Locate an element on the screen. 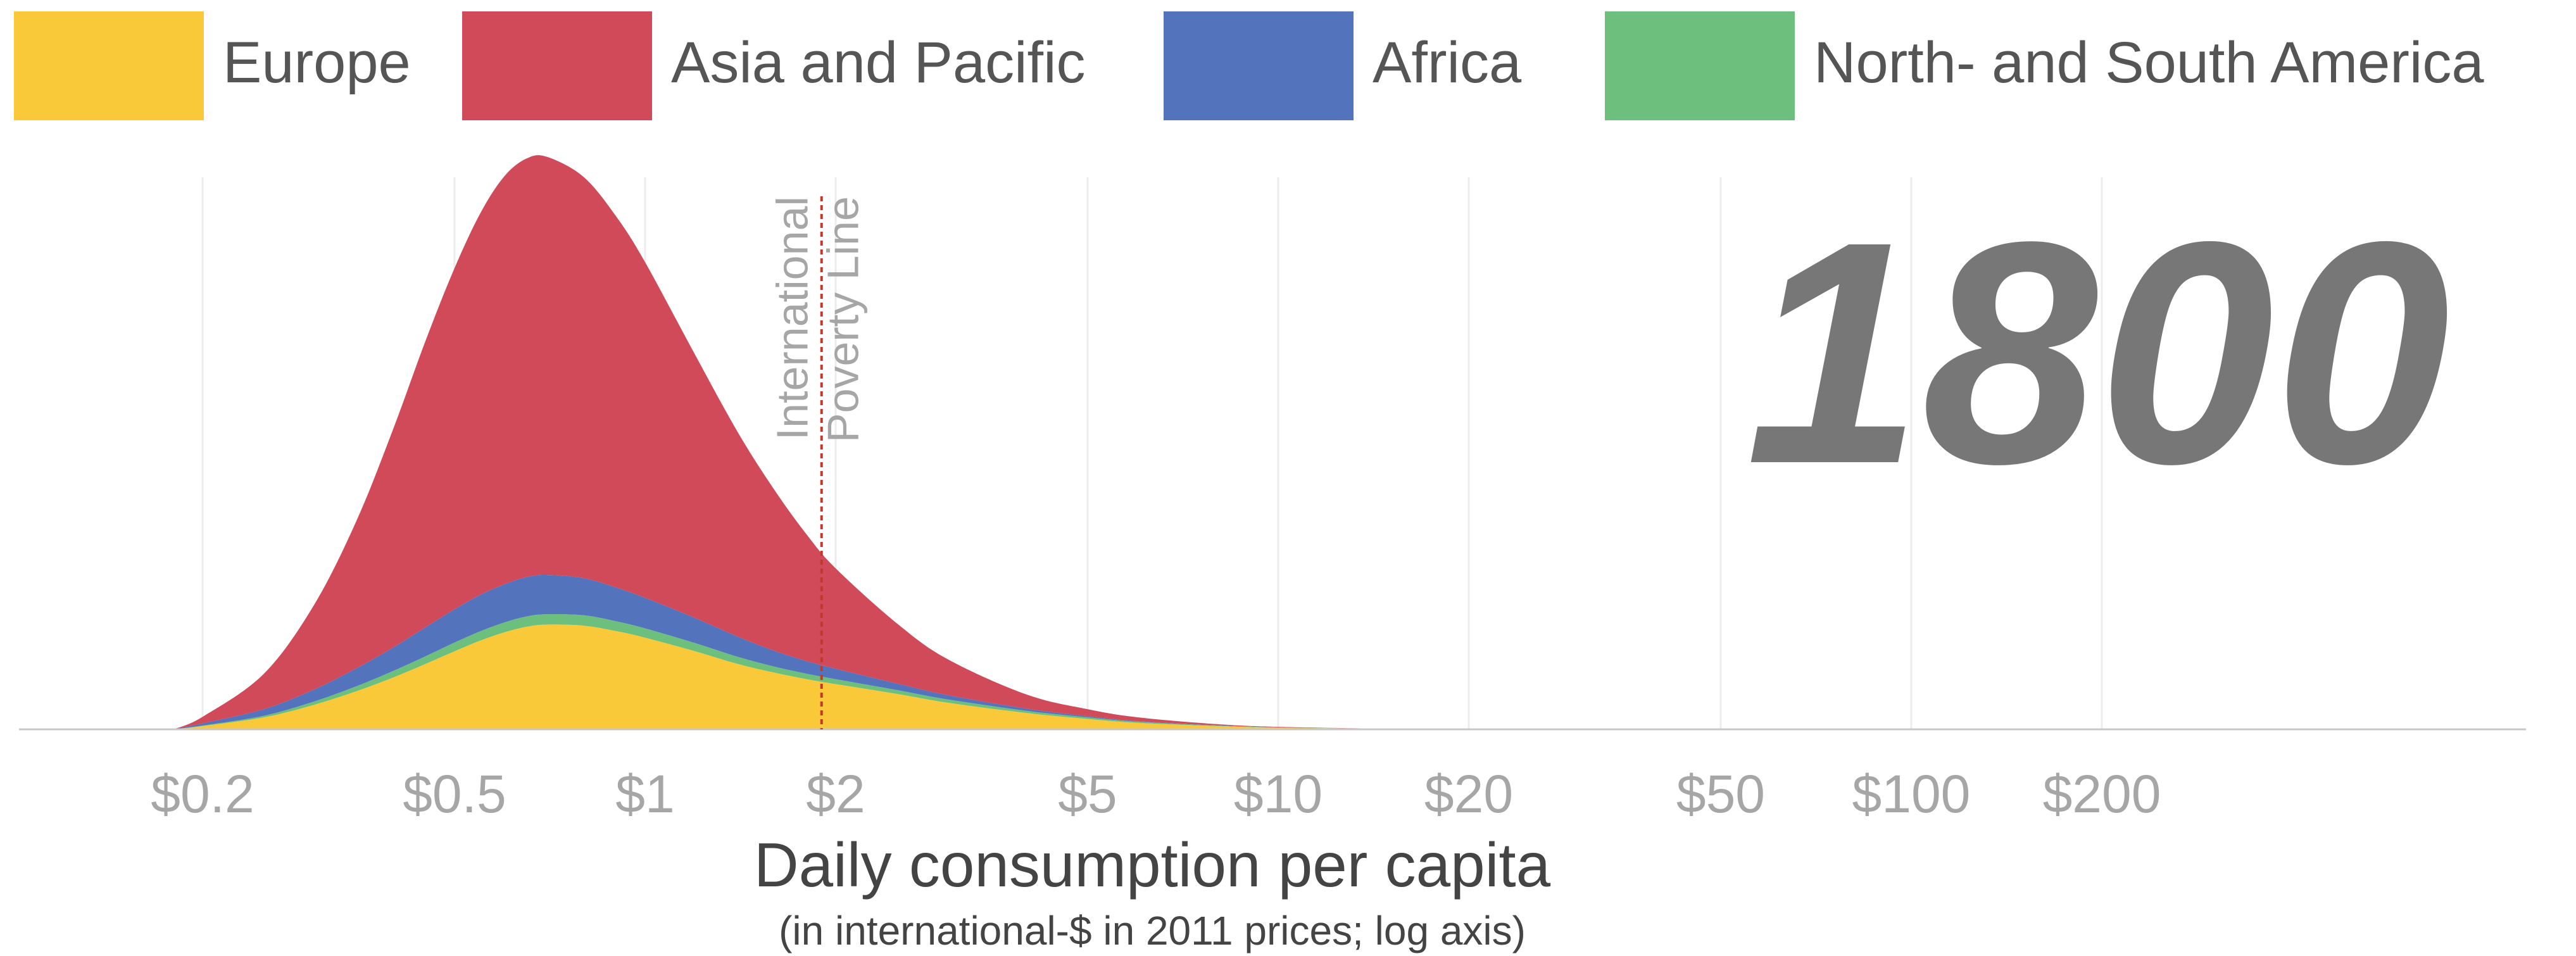 This screenshot has width=2576, height=956. x-tick-label: $0.5 is located at coordinates (454, 794).